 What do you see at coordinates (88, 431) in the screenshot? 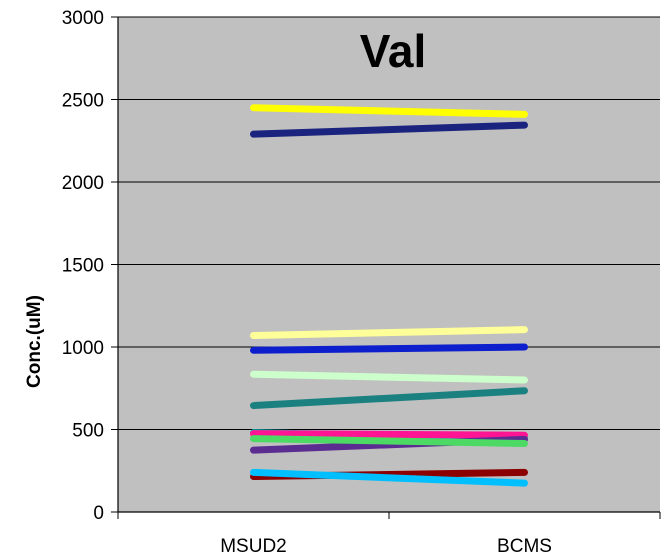
I see `y-tick-label: 500` at bounding box center [88, 431].